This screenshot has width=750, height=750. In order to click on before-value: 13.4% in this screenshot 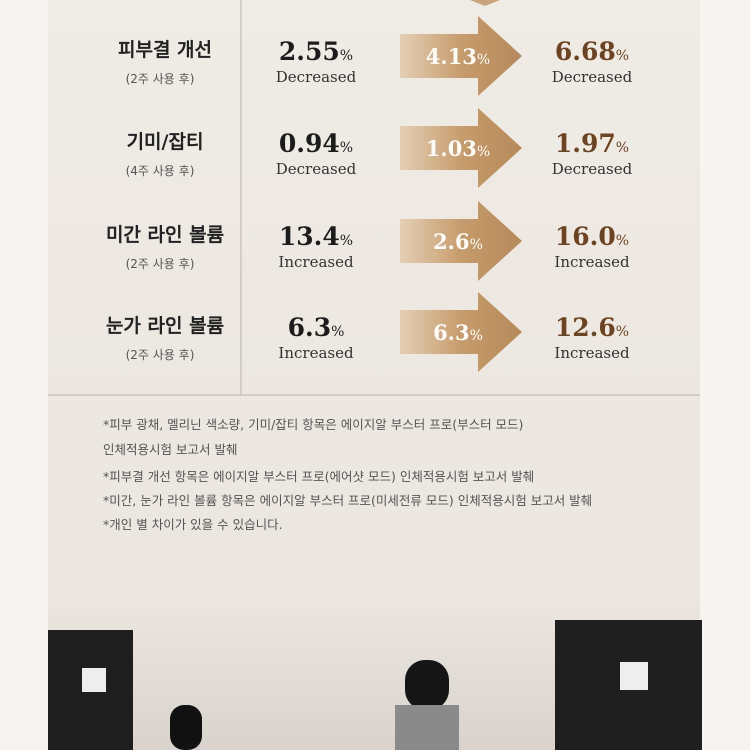, I will do `click(316, 236)`.